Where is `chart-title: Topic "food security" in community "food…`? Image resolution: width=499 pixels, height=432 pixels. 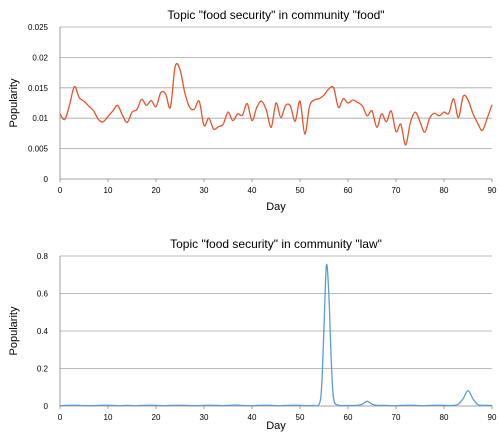
chart-title: Topic "food security" in community "food… is located at coordinates (275, 15).